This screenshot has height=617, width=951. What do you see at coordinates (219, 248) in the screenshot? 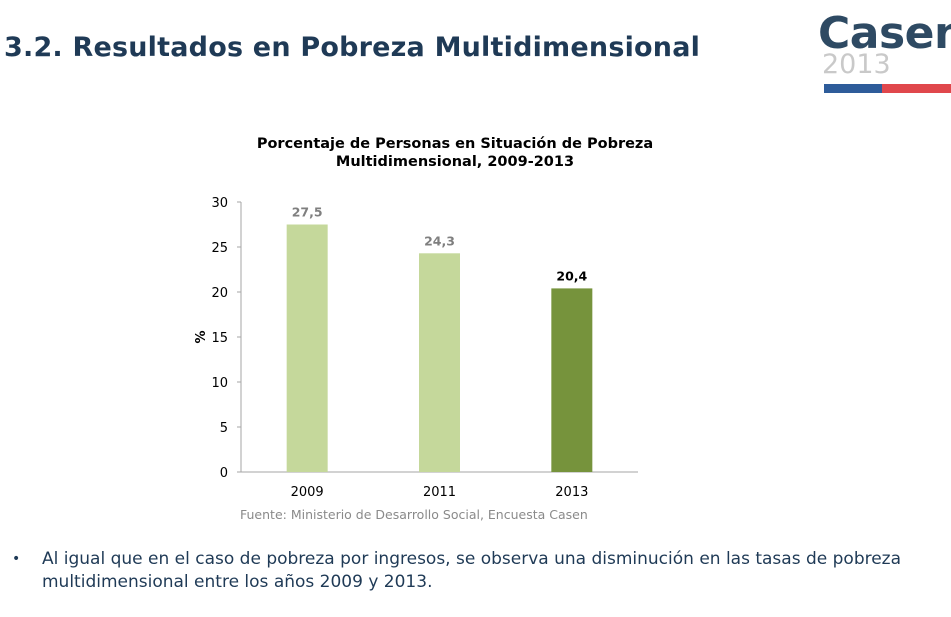
I see `y-tick-label: 25` at bounding box center [219, 248].